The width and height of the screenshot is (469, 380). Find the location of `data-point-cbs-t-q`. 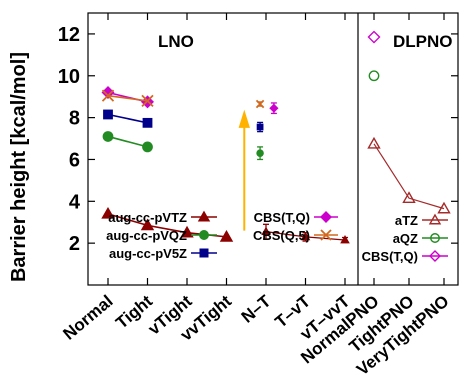

data-point-cbs-t-q is located at coordinates (374, 37).